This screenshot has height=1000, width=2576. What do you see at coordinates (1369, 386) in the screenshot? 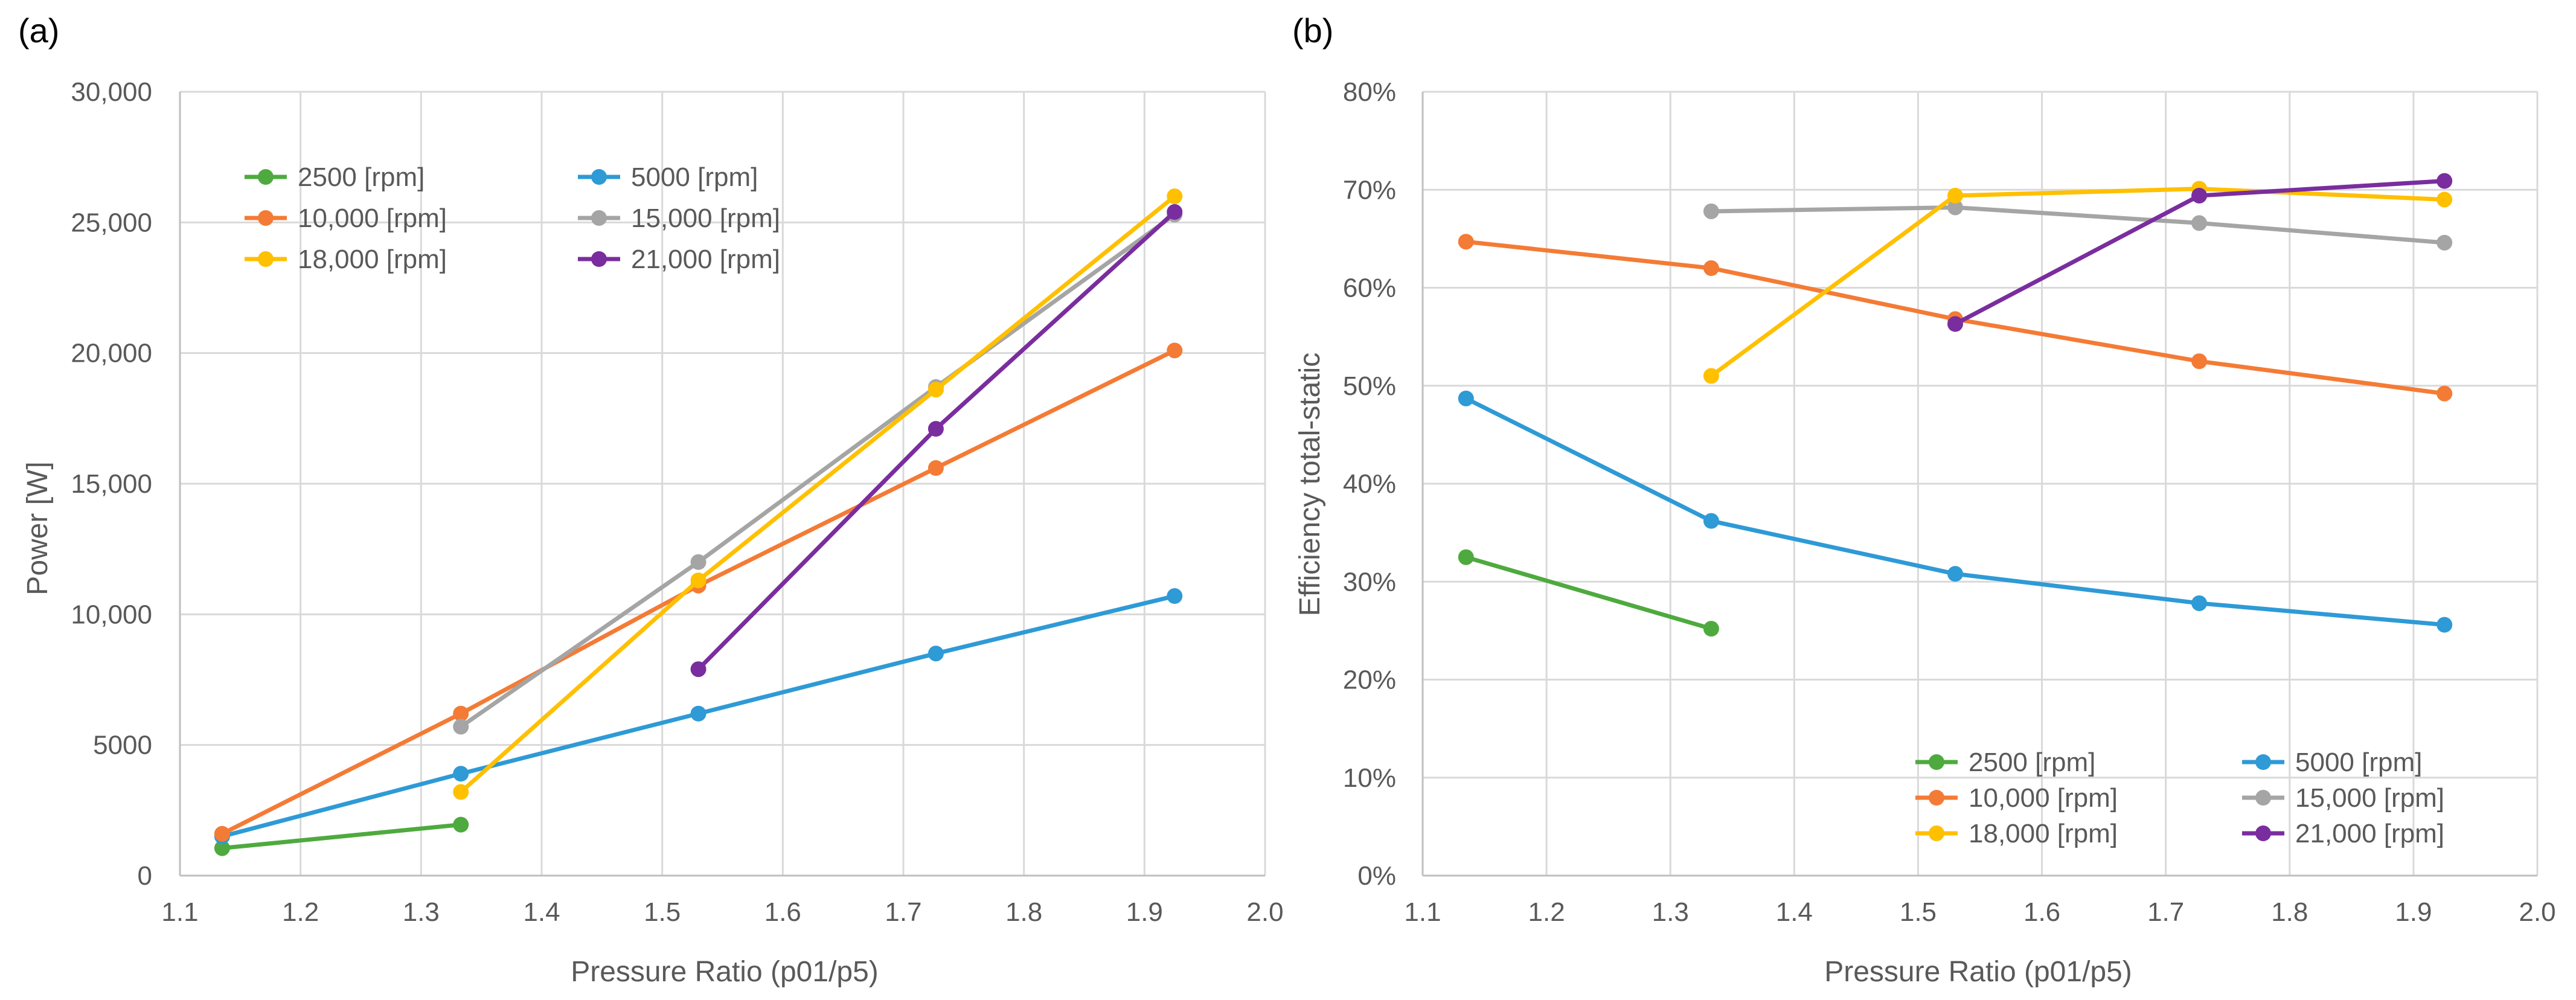
I see `y-tick-label: 50%` at bounding box center [1369, 386].